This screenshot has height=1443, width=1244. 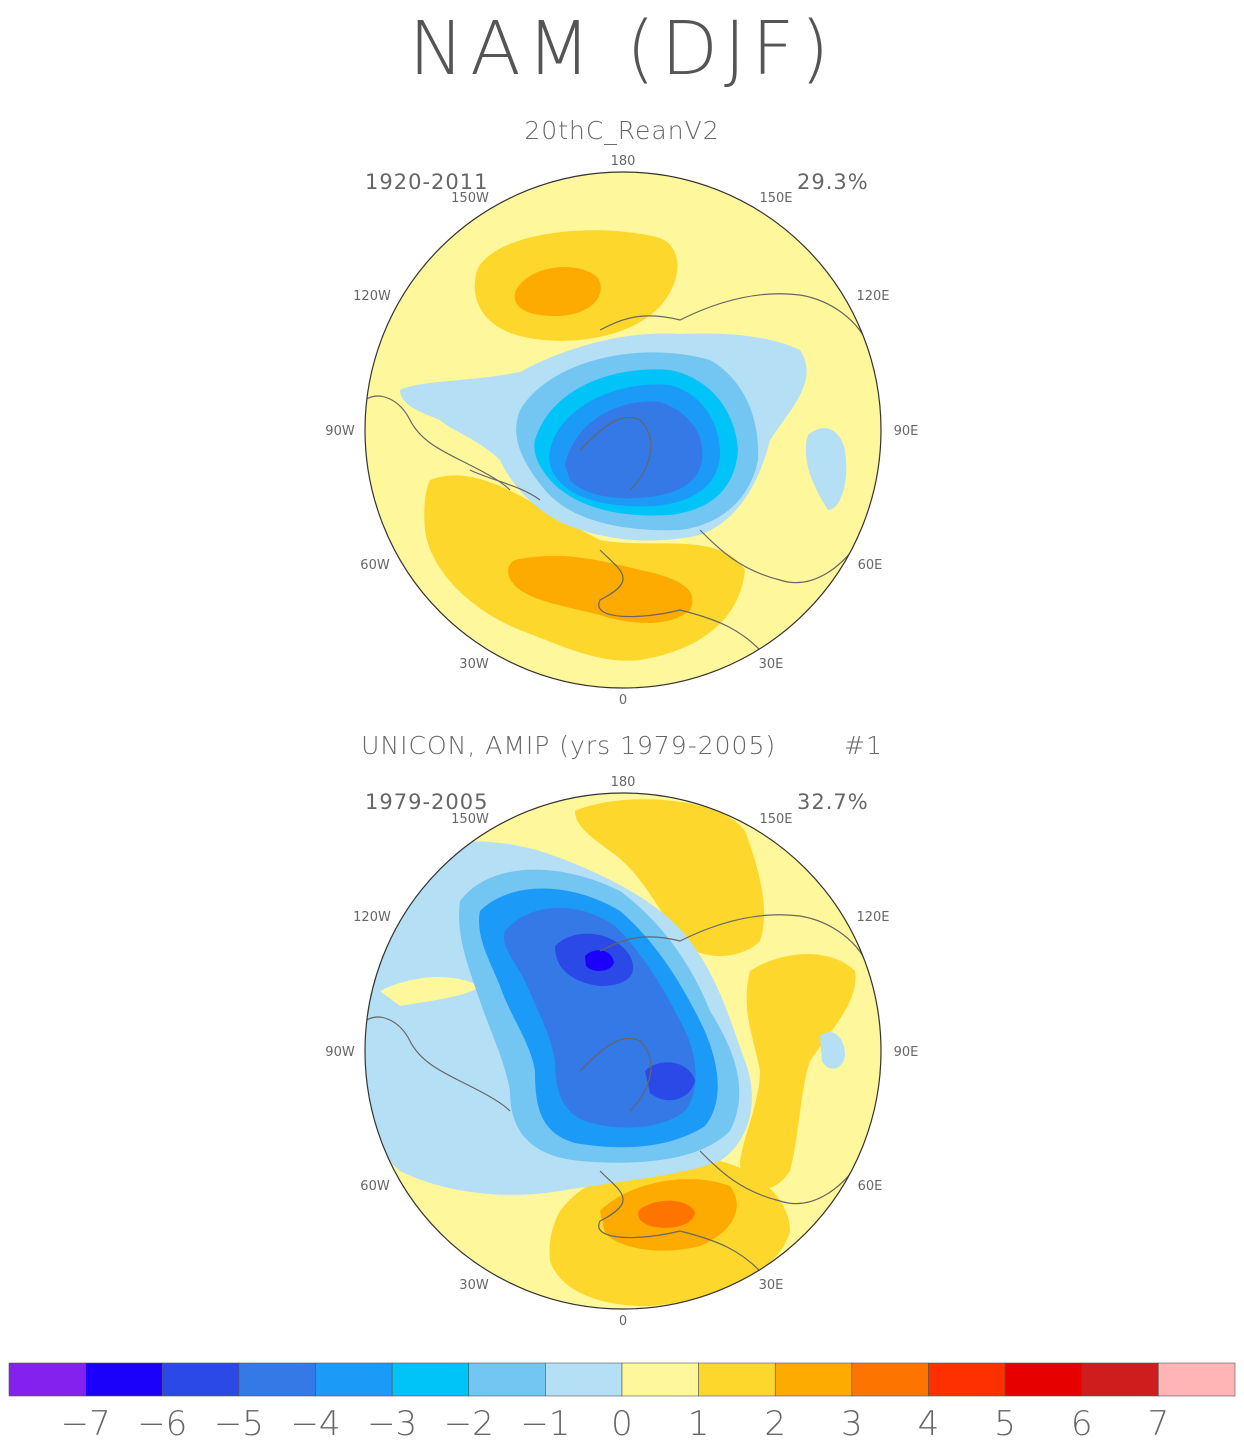 What do you see at coordinates (833, 802) in the screenshot?
I see `panel-2-percent: 32.7%` at bounding box center [833, 802].